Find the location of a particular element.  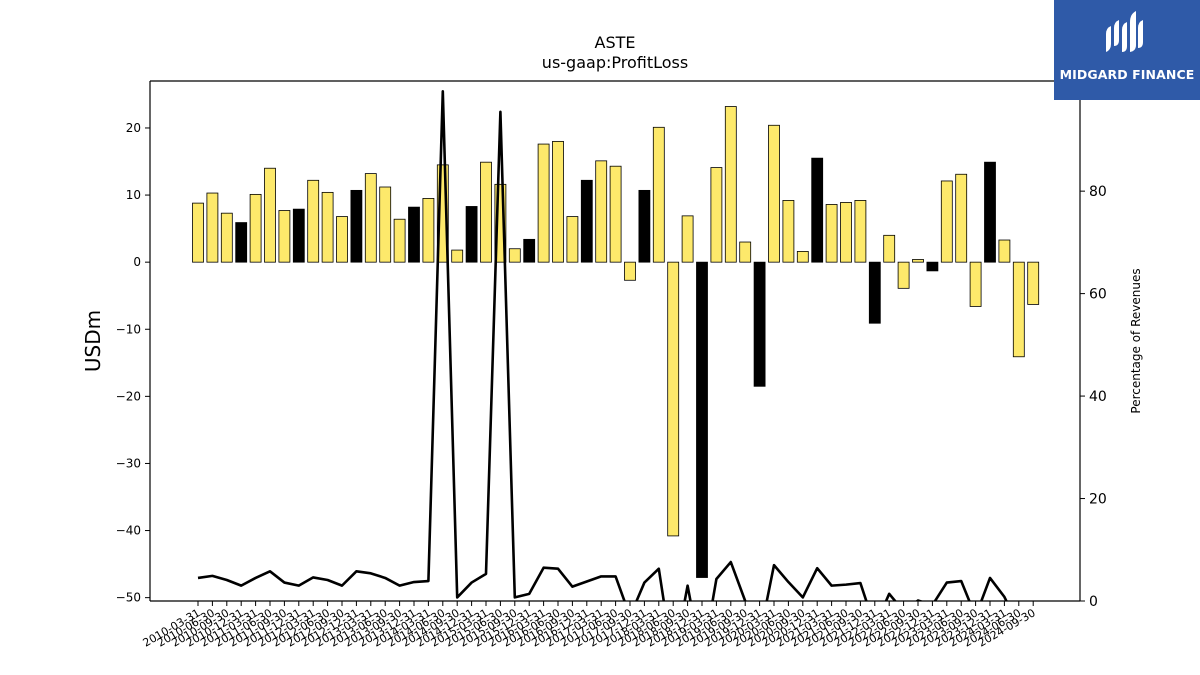

midgard-logo: MIDGARD FINANCE is located at coordinates (1127, 50).